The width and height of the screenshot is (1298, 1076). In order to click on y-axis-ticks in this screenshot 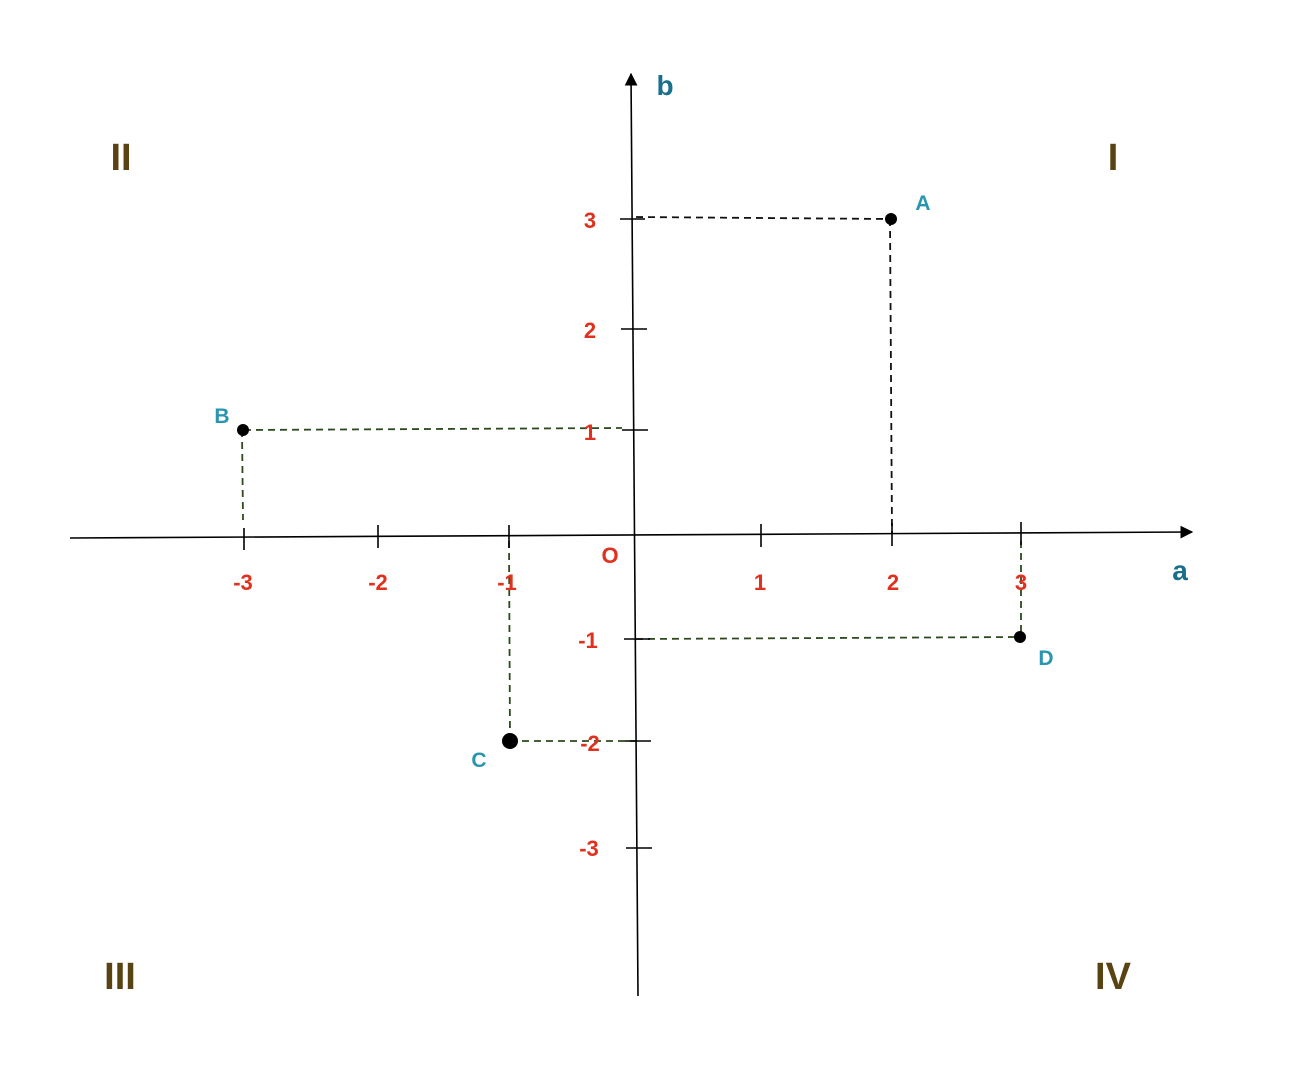, I will do `click(636, 533)`.